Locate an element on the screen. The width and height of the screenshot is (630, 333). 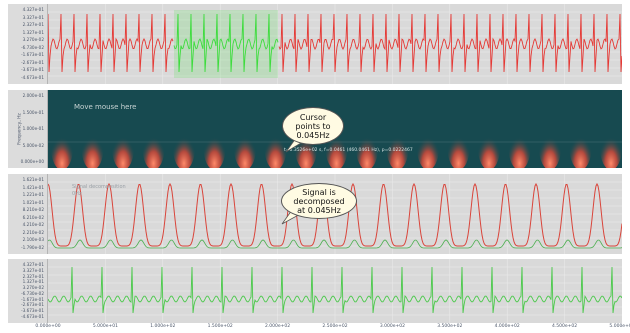
y-tick-label: 1.021e-01 is located at coordinates (33, 202).